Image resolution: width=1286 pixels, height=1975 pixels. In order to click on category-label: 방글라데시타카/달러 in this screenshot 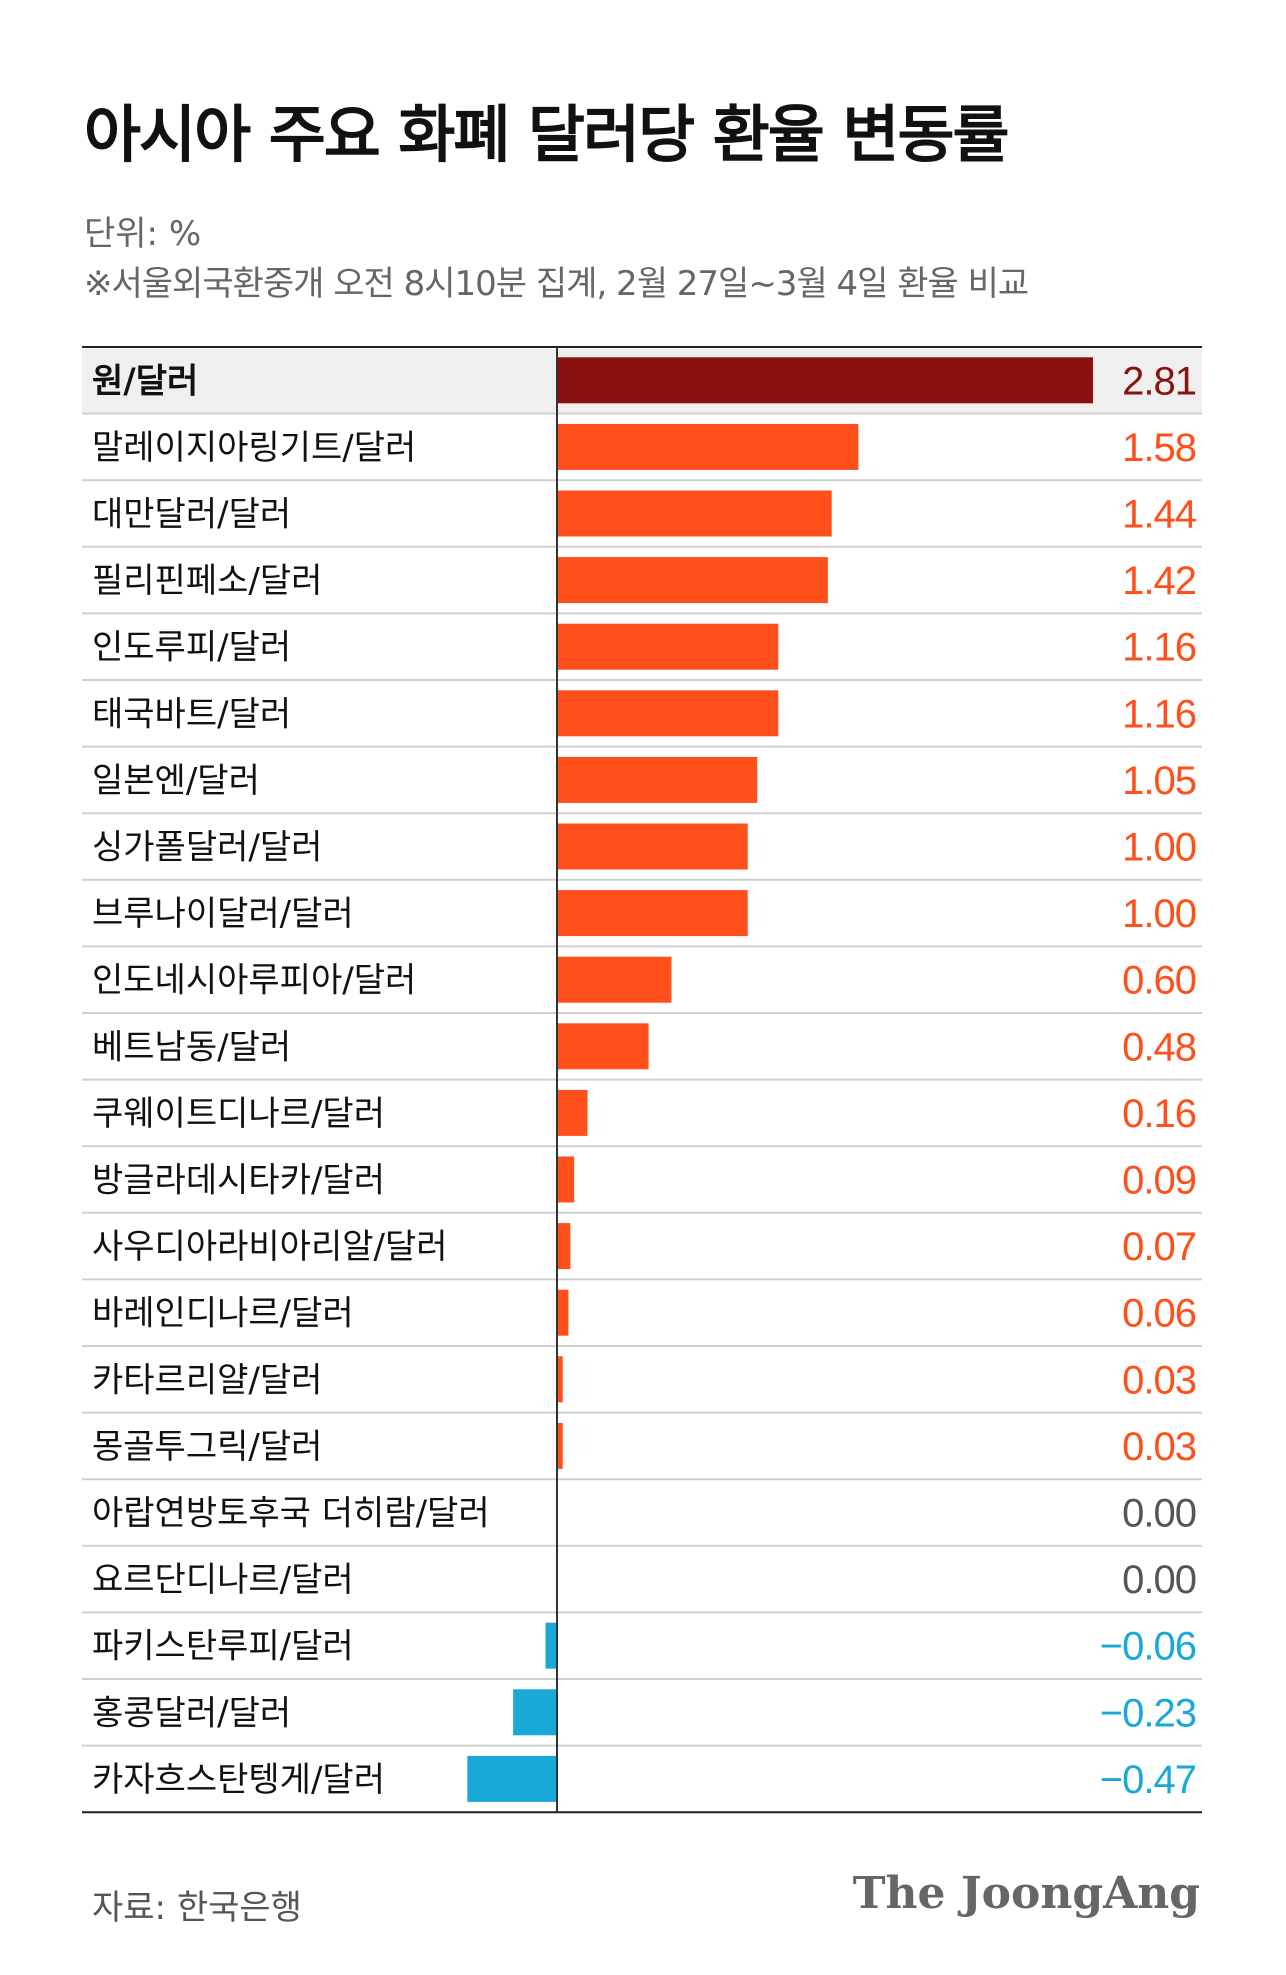, I will do `click(238, 1181)`.